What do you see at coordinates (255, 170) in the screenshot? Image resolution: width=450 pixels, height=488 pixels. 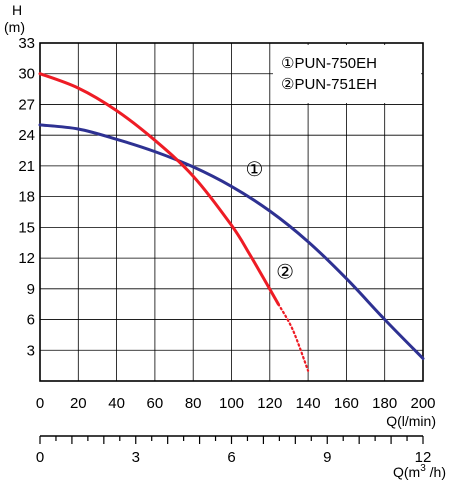 I see `series-marker-1: ①` at bounding box center [255, 170].